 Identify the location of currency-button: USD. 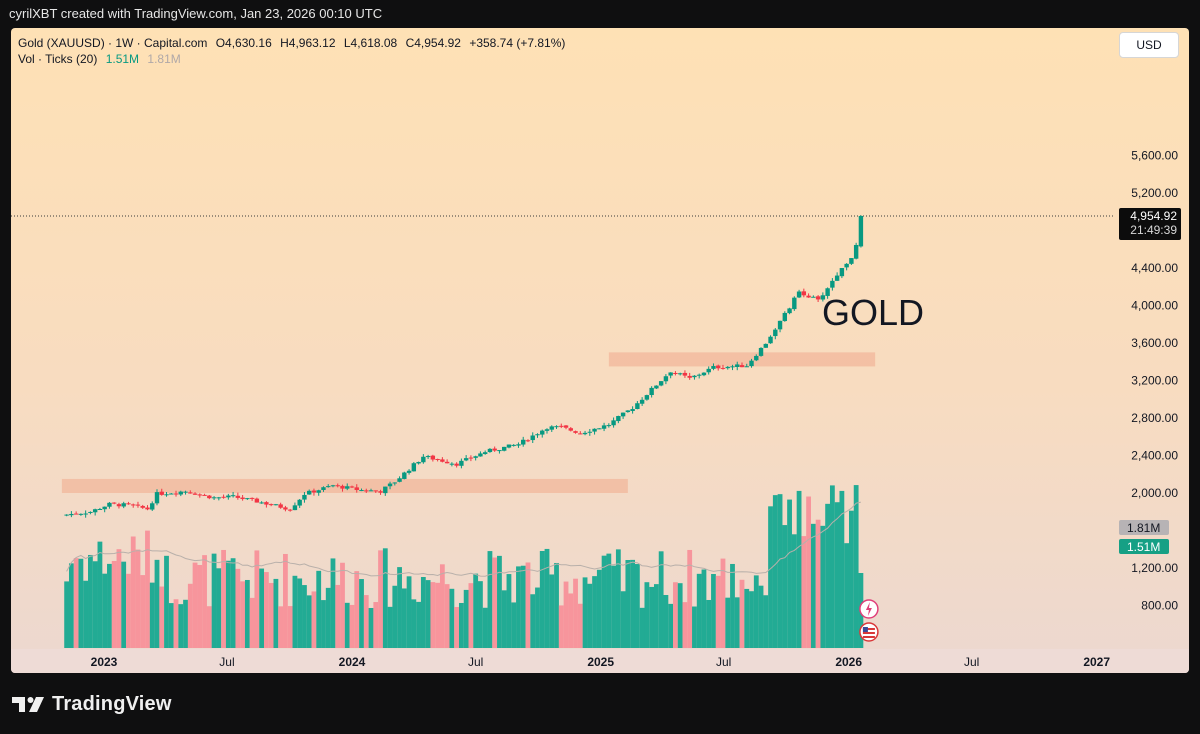
(1149, 45).